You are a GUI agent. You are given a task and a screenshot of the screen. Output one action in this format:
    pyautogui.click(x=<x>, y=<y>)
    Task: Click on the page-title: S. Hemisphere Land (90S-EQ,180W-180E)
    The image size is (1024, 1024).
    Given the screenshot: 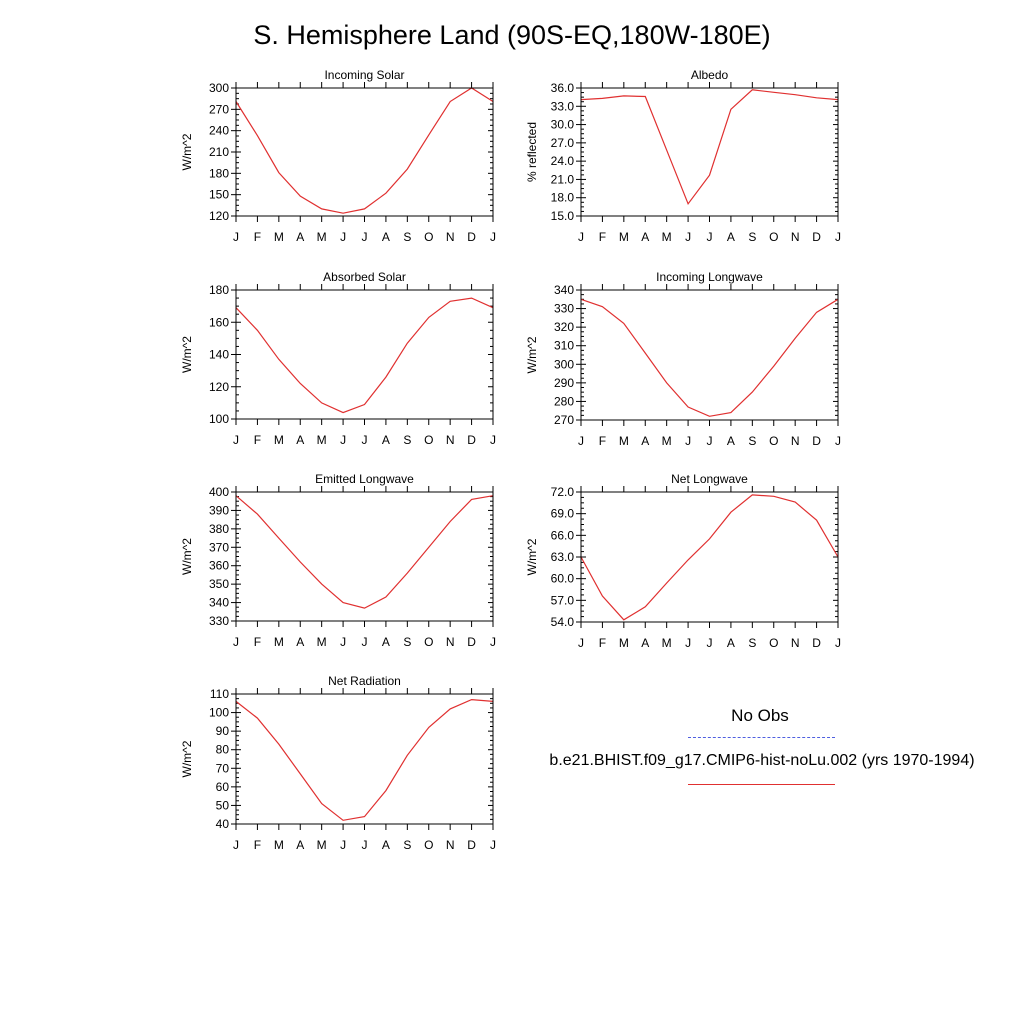 What is the action you would take?
    pyautogui.click(x=512, y=35)
    